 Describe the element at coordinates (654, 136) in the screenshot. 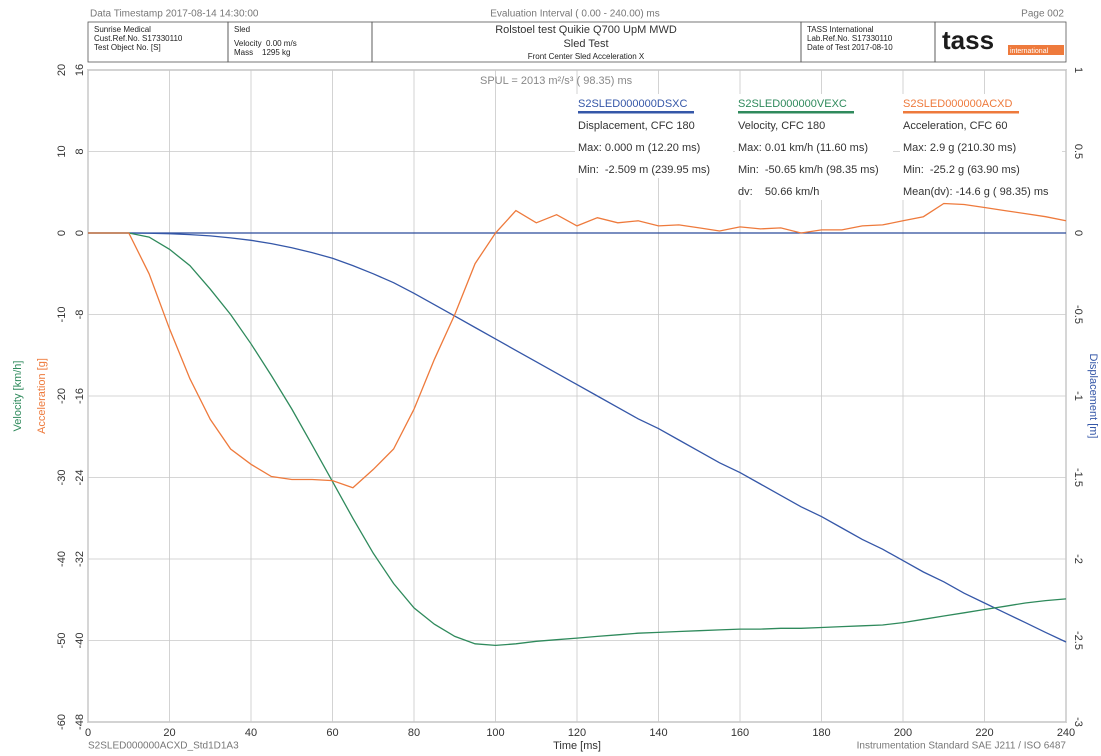

I see `legend-bg` at that location.